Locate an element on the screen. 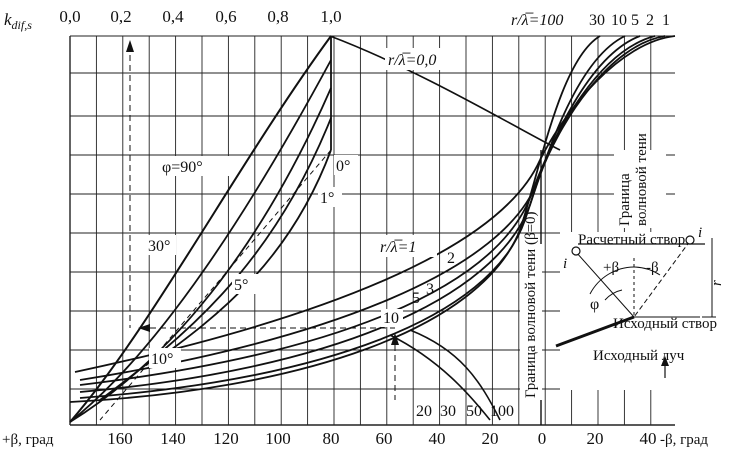  rlambda-5-mid-label: 5 is located at coordinates (416, 298).